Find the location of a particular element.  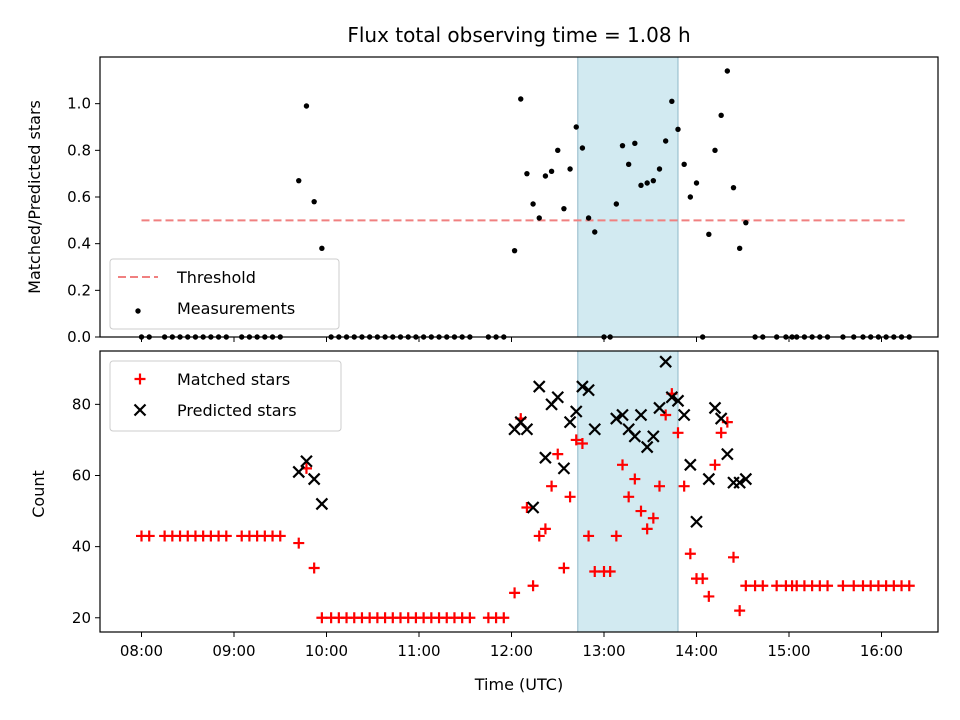

x-tick-label: 13:00 is located at coordinates (603, 651).